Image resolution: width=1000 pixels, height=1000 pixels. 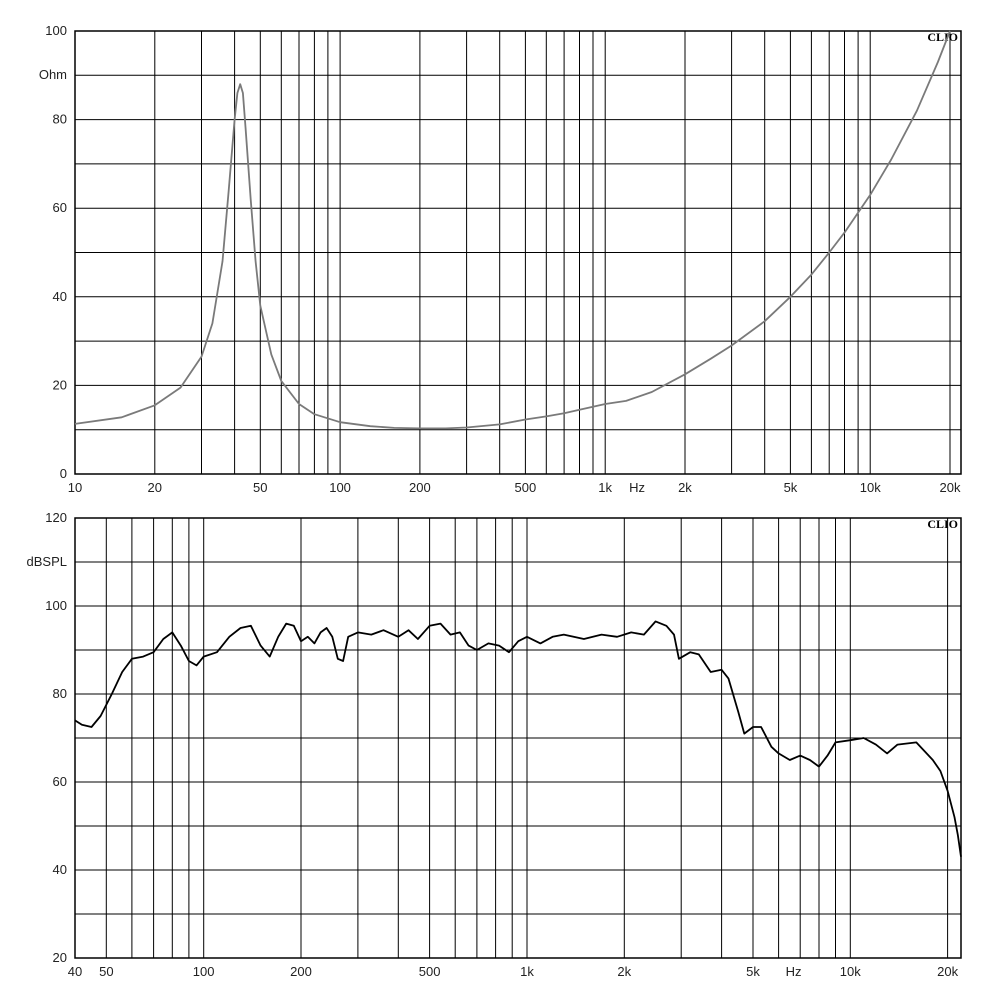 I want to click on y-tick-label: 120, so click(x=56, y=517).